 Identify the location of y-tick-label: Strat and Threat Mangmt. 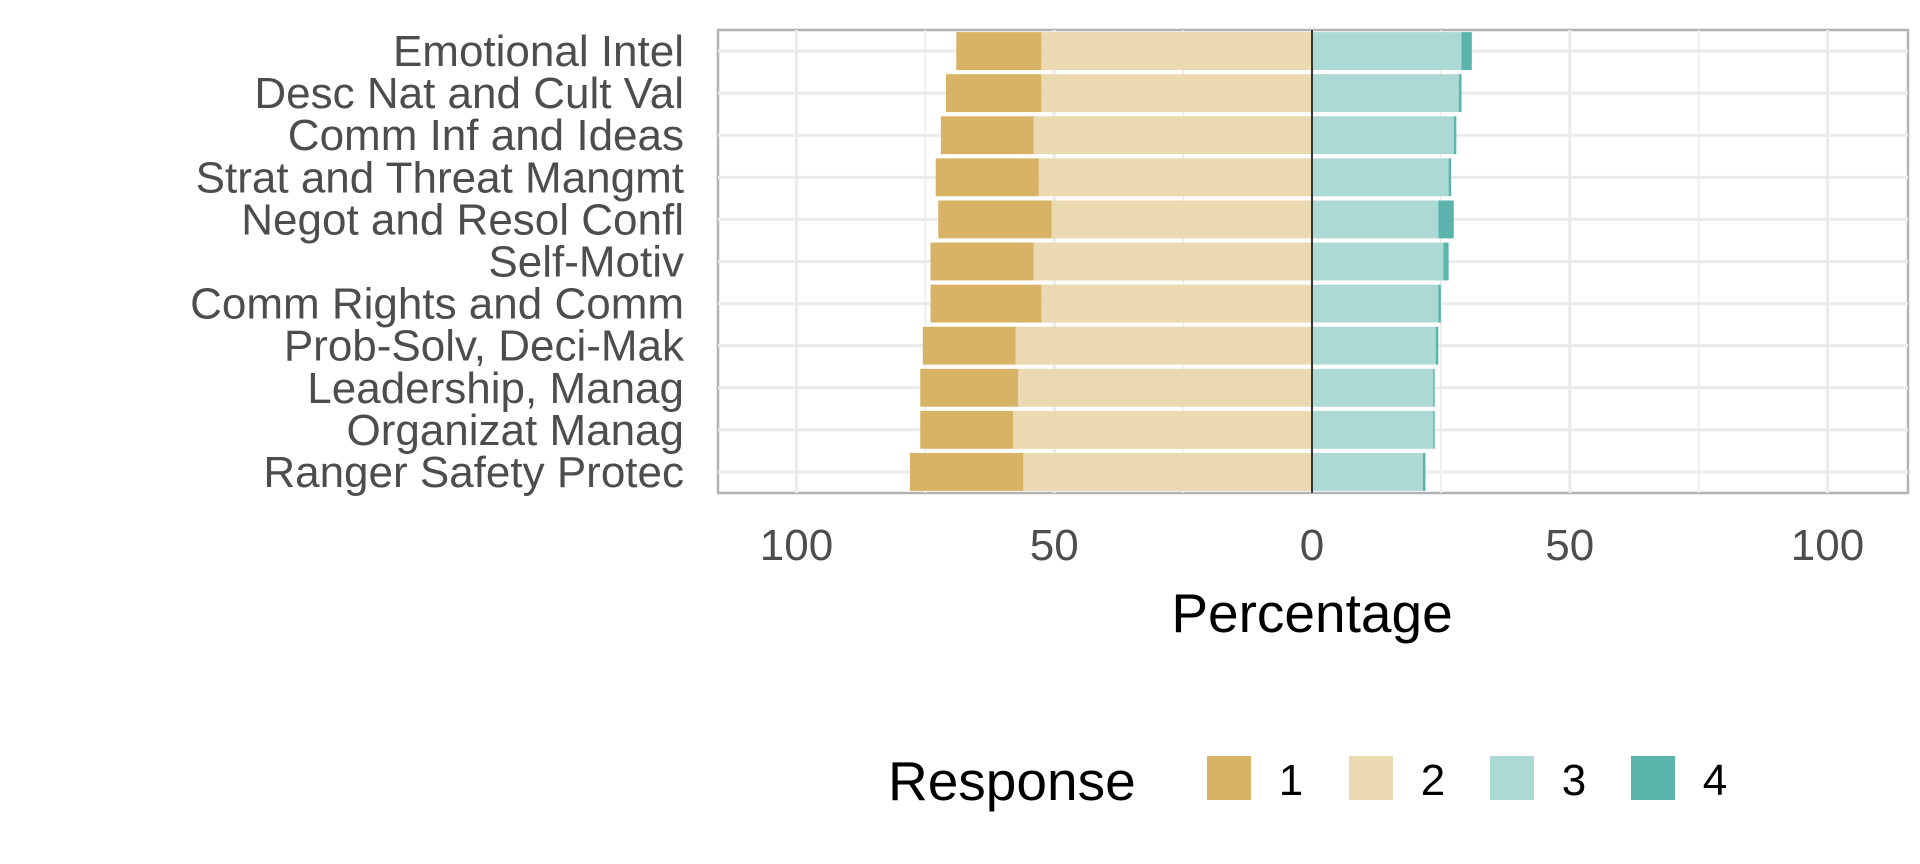
(440, 177).